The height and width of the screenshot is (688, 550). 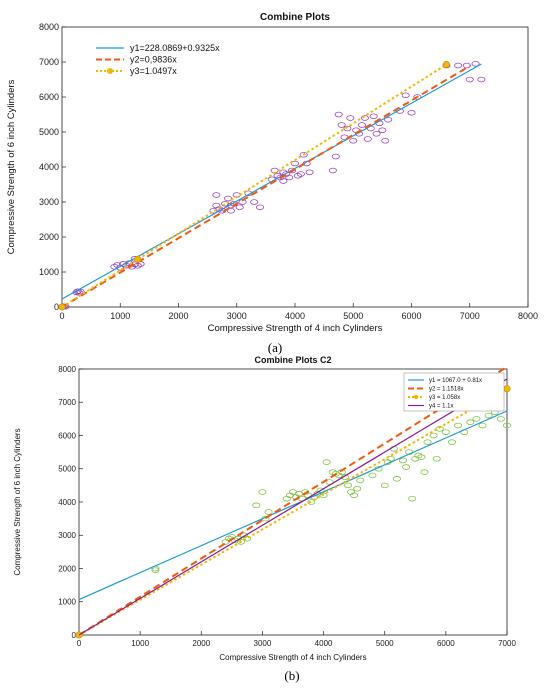 What do you see at coordinates (11, 166) in the screenshot?
I see `y-axis-label: Compressive Strength of 6 inch Cylinders` at bounding box center [11, 166].